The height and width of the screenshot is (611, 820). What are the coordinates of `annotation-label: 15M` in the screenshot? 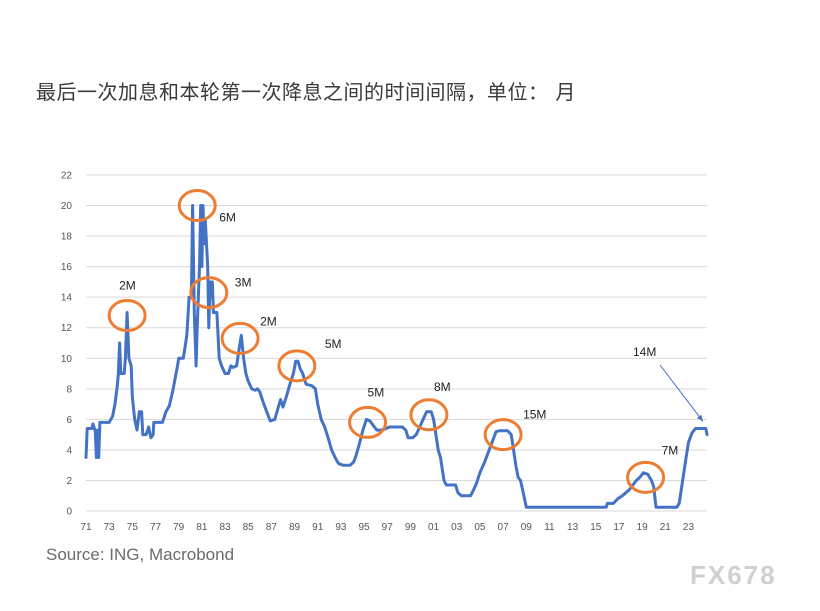 It's located at (534, 415).